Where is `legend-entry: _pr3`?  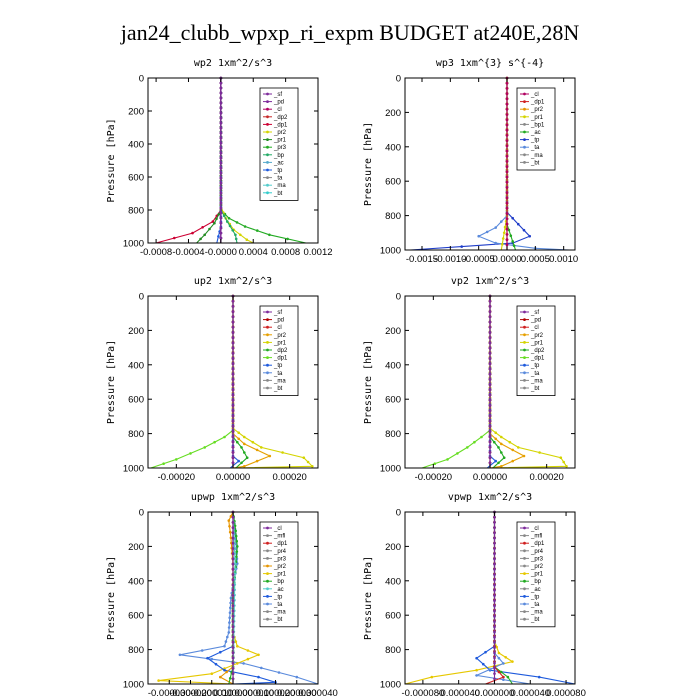 legend-entry: _pr3 is located at coordinates (280, 148).